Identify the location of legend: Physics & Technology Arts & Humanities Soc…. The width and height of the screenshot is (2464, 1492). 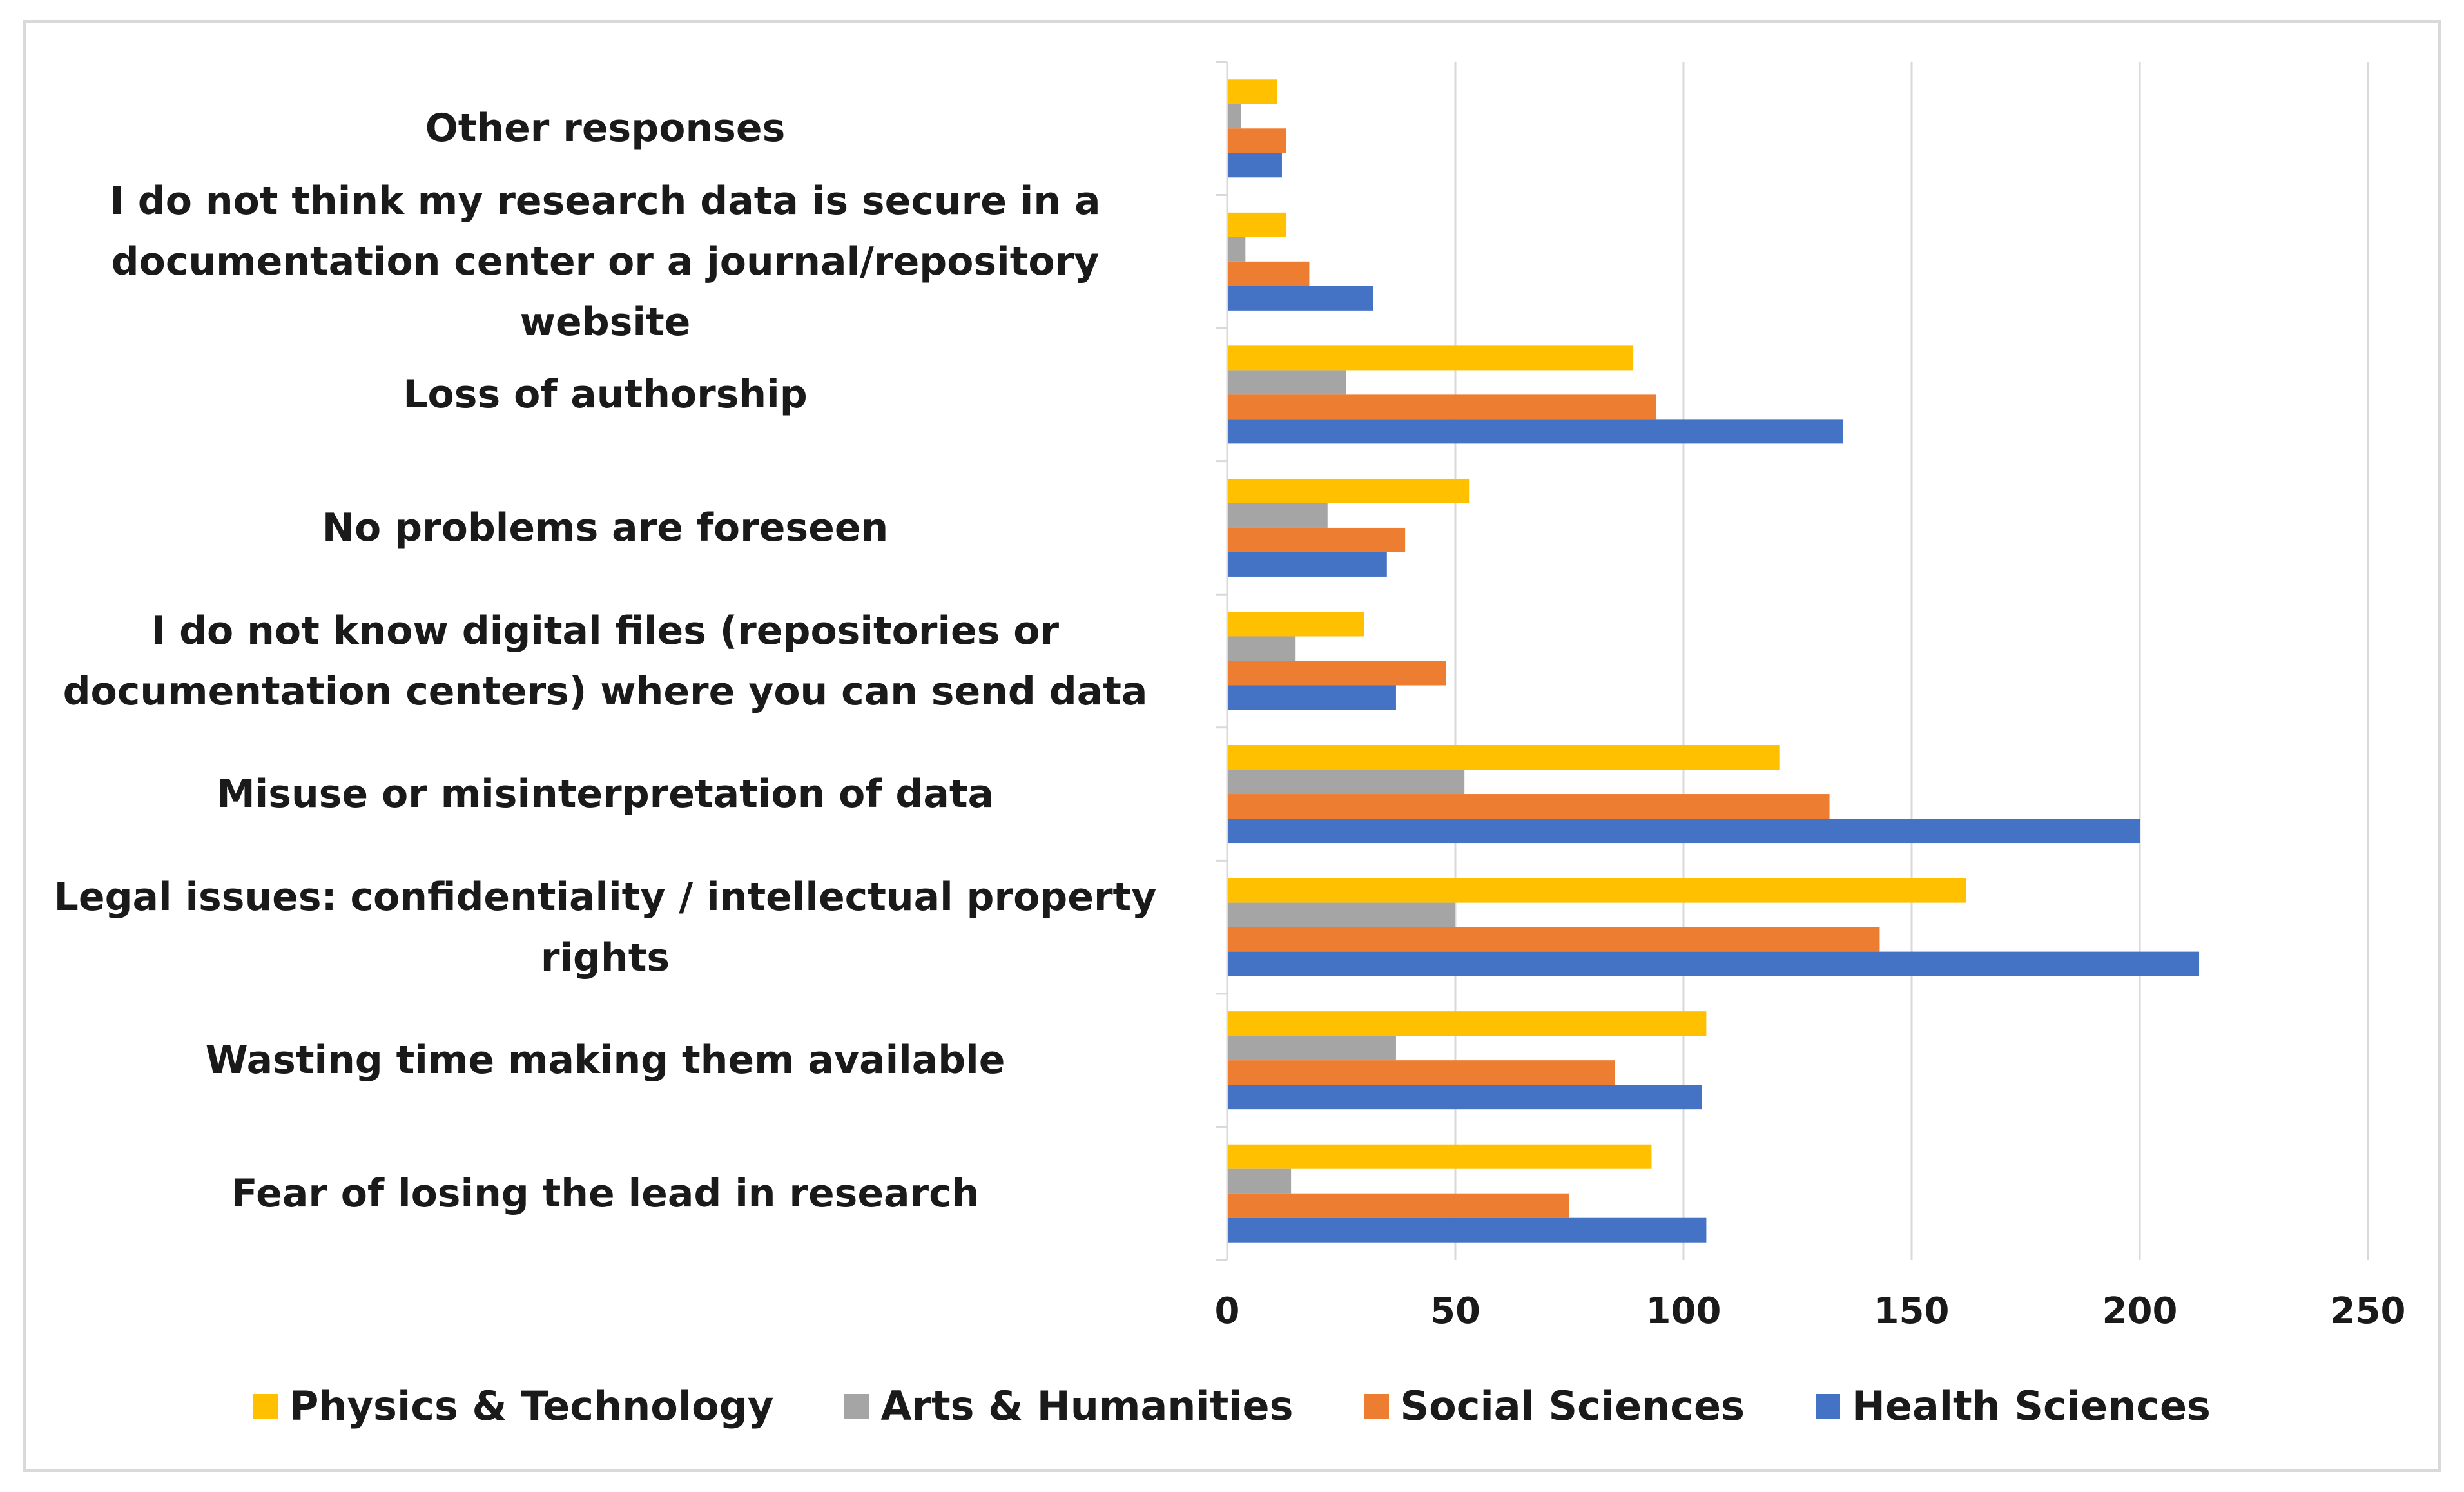
(1232, 1406).